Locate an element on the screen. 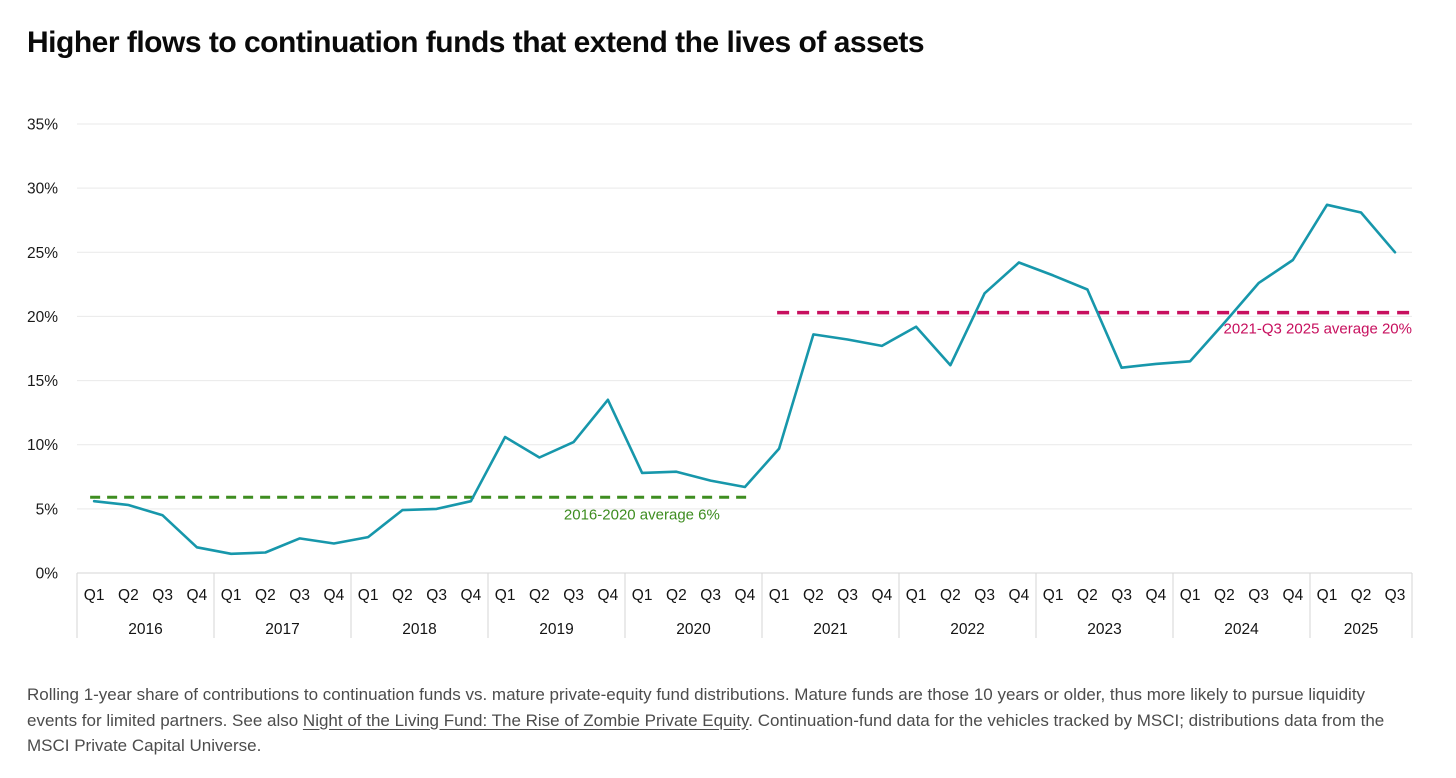  year-label: 2024 is located at coordinates (1241, 629).